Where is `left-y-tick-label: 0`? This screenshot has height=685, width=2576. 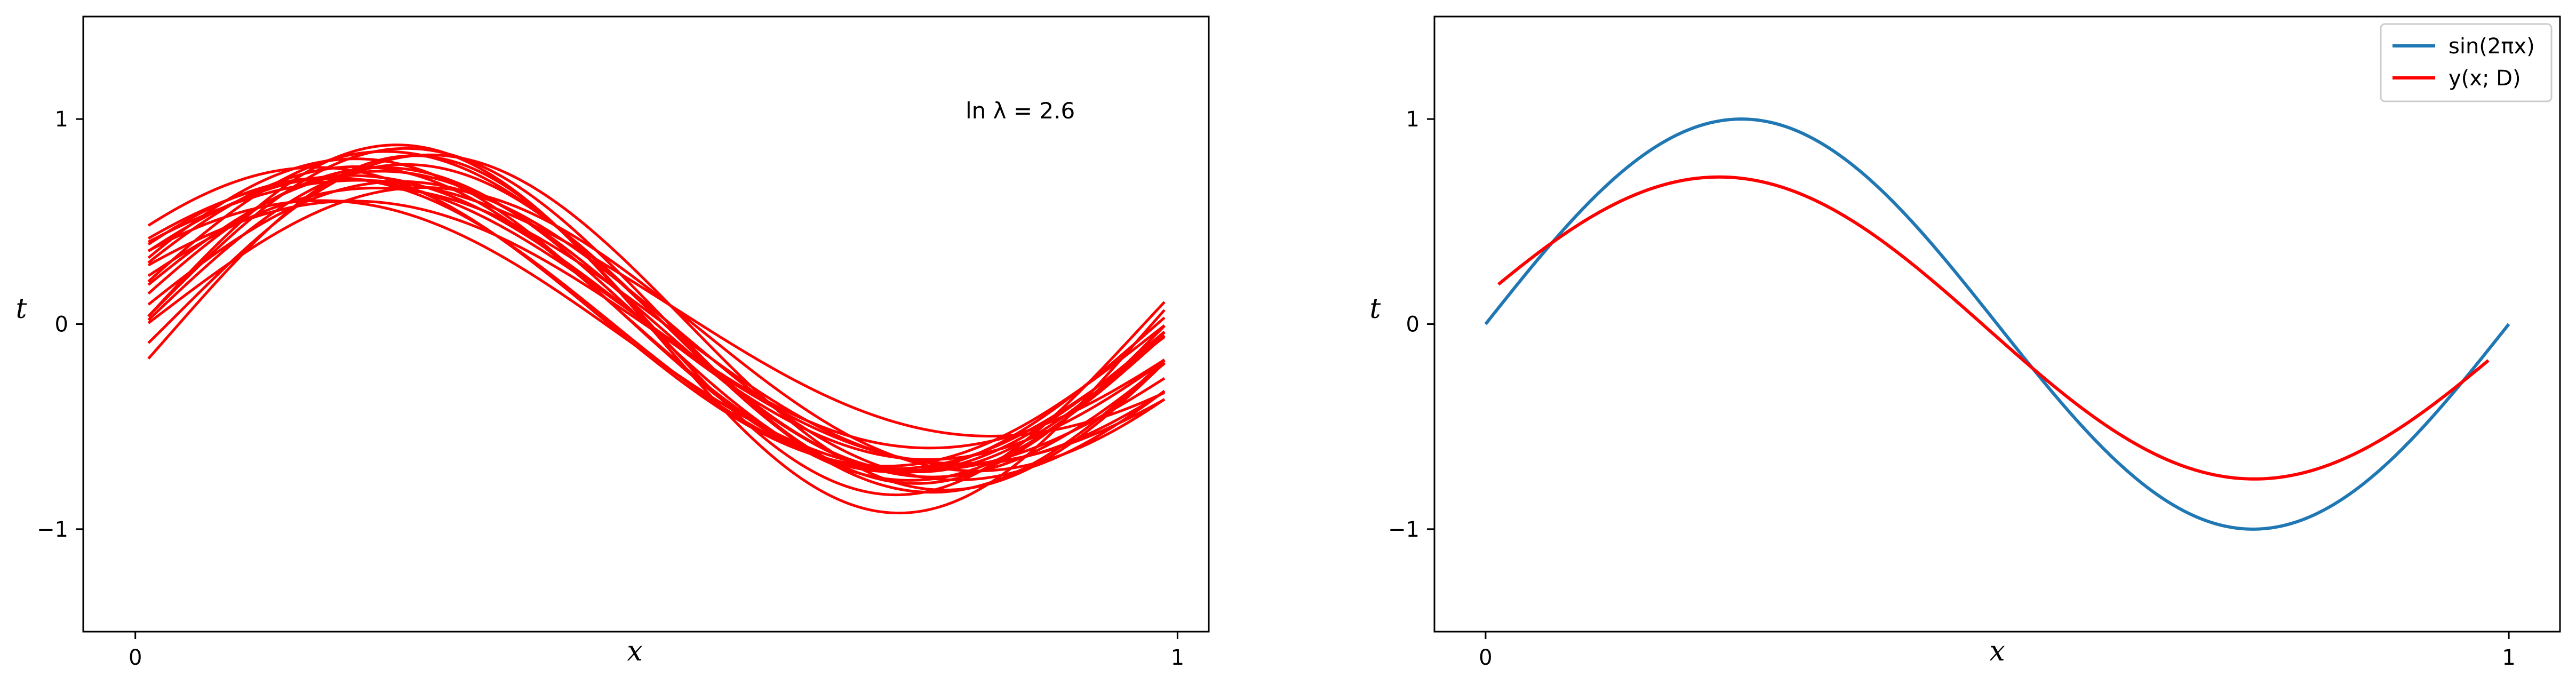
left-y-tick-label: 0 is located at coordinates (61, 325).